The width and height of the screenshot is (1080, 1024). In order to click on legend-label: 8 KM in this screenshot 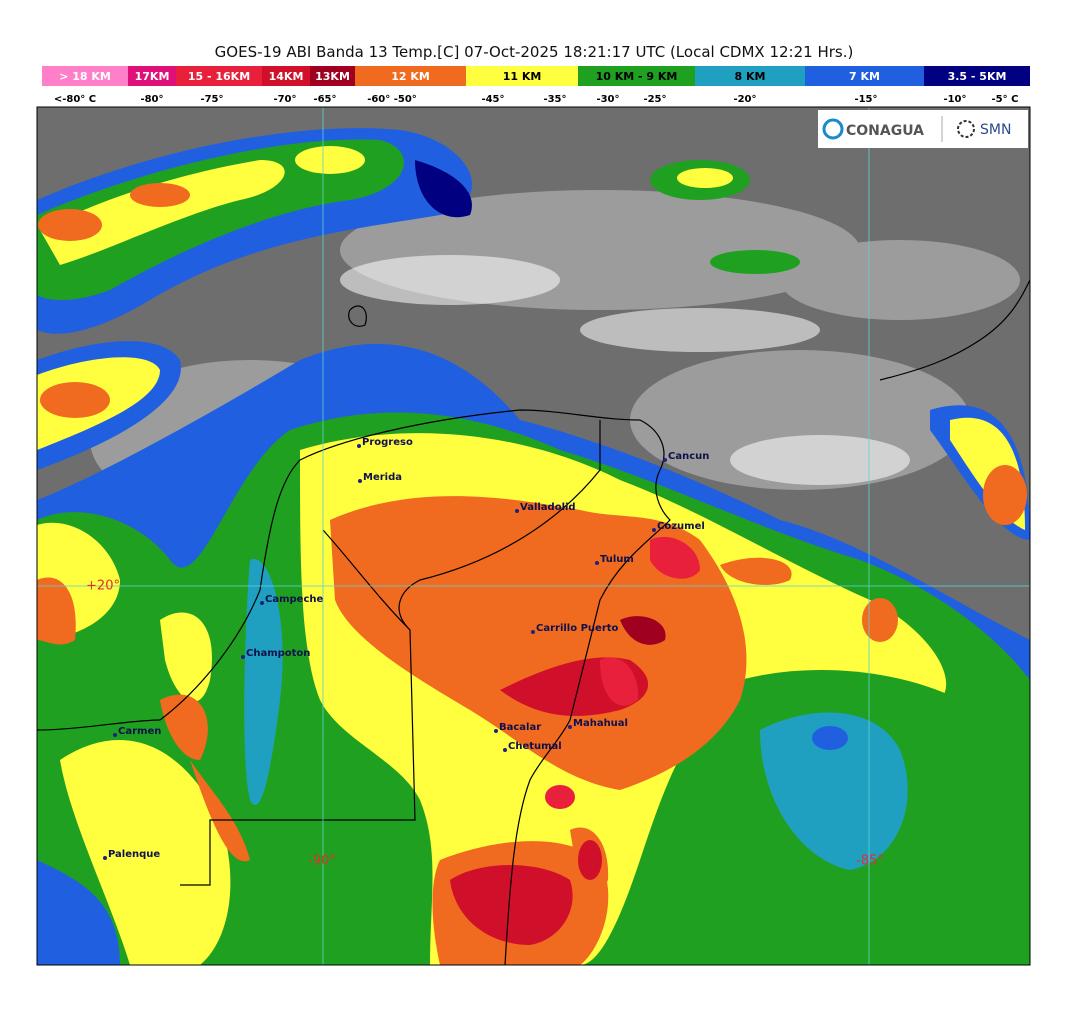, I will do `click(750, 76)`.